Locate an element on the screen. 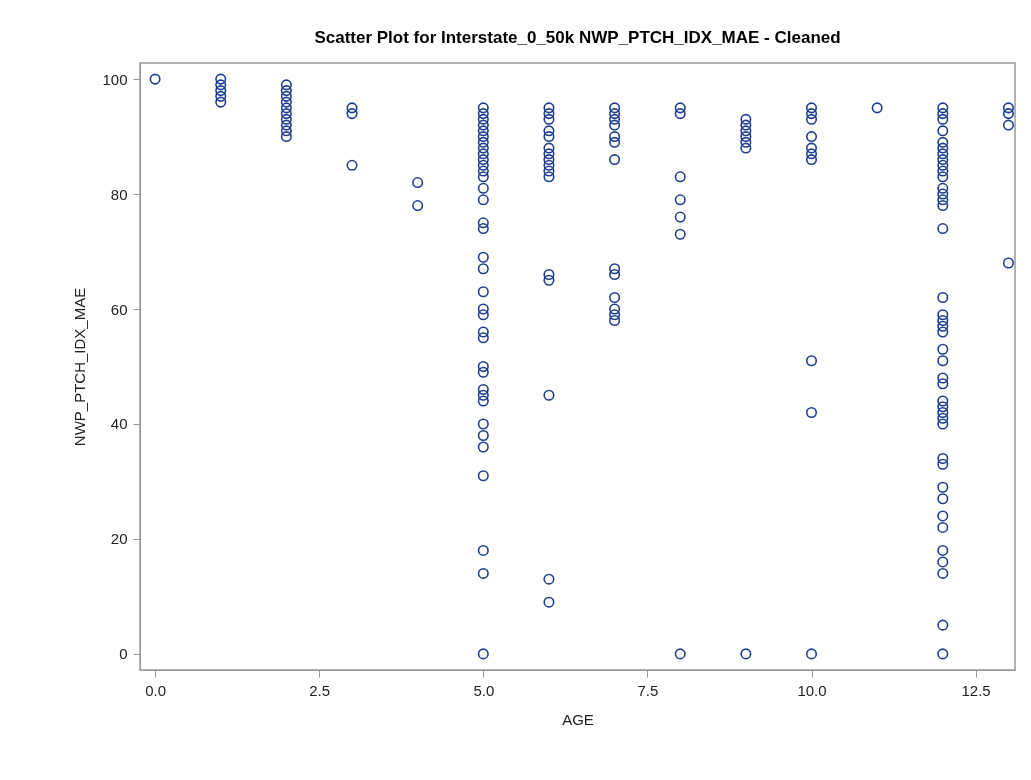 Image resolution: width=1031 pixels, height=780 pixels. y-tick-label: 20 is located at coordinates (119, 539).